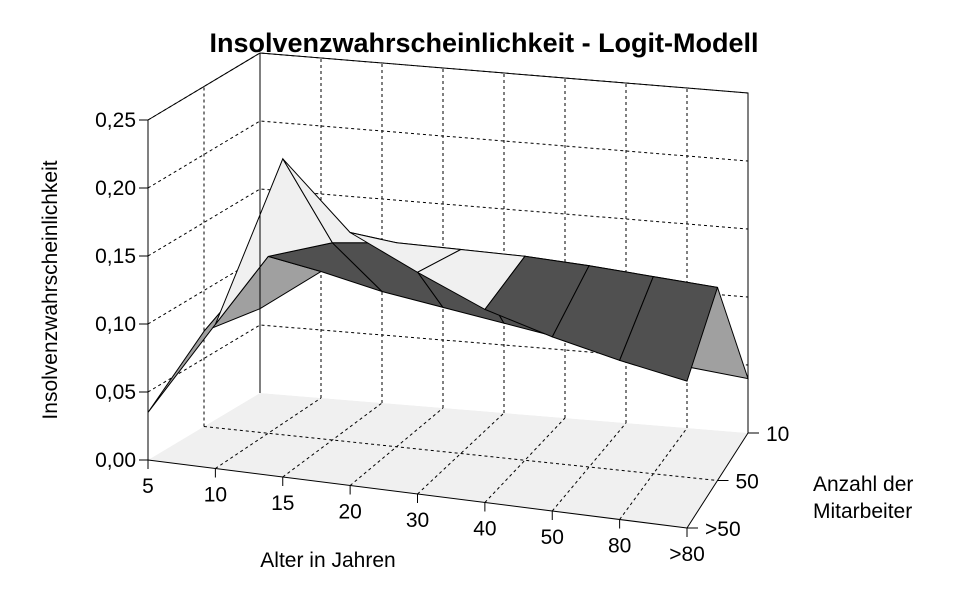  I want to click on y-tick-label: 50, so click(747, 482).